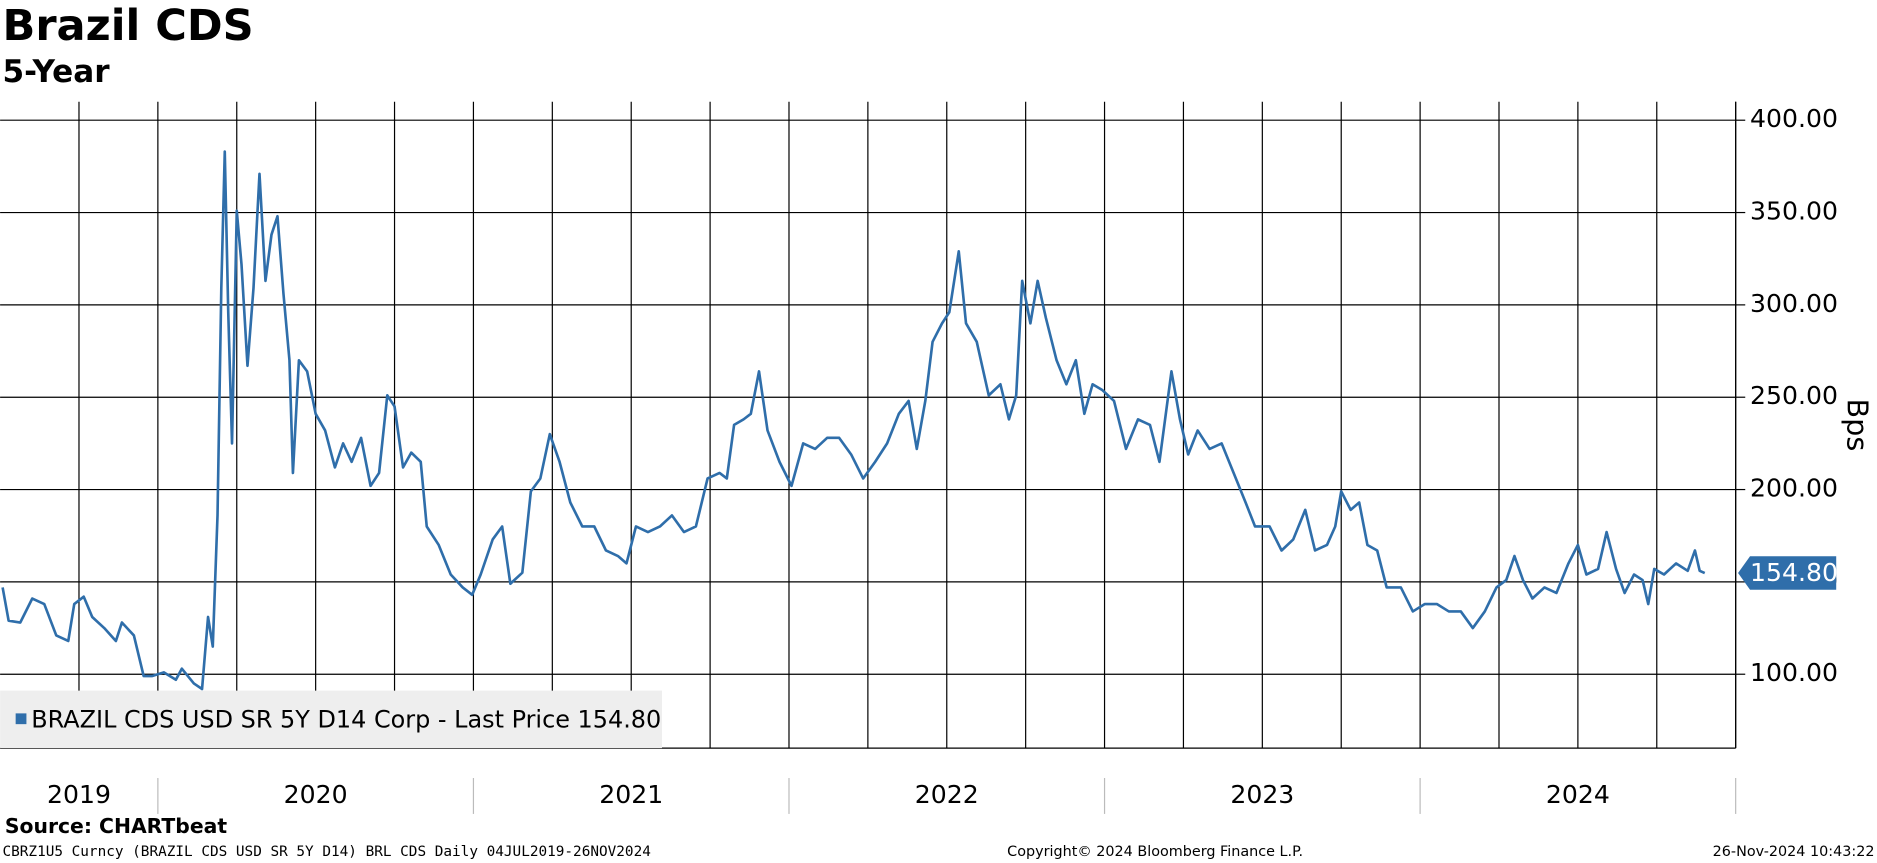 This screenshot has height=863, width=1877. Describe the element at coordinates (56, 72) in the screenshot. I see `chart-subtitle: 5-Year` at that location.